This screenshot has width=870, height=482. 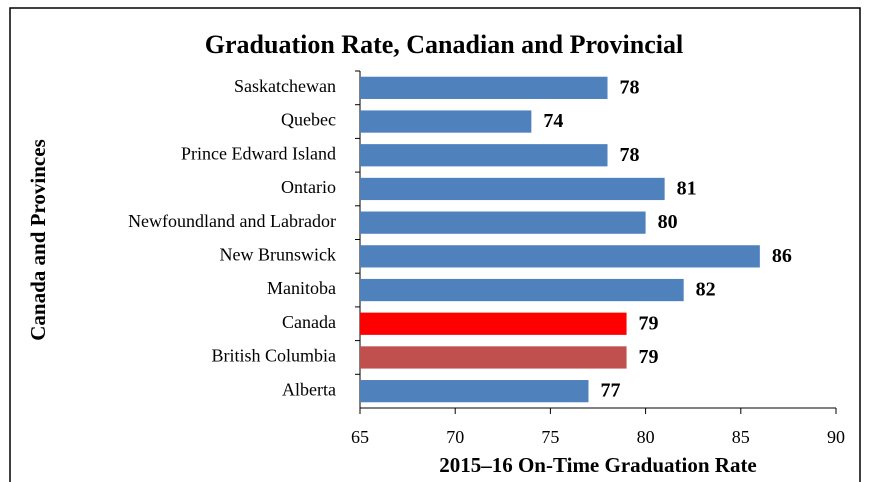 What do you see at coordinates (308, 120) in the screenshot?
I see `y-tick-label: Quebec` at bounding box center [308, 120].